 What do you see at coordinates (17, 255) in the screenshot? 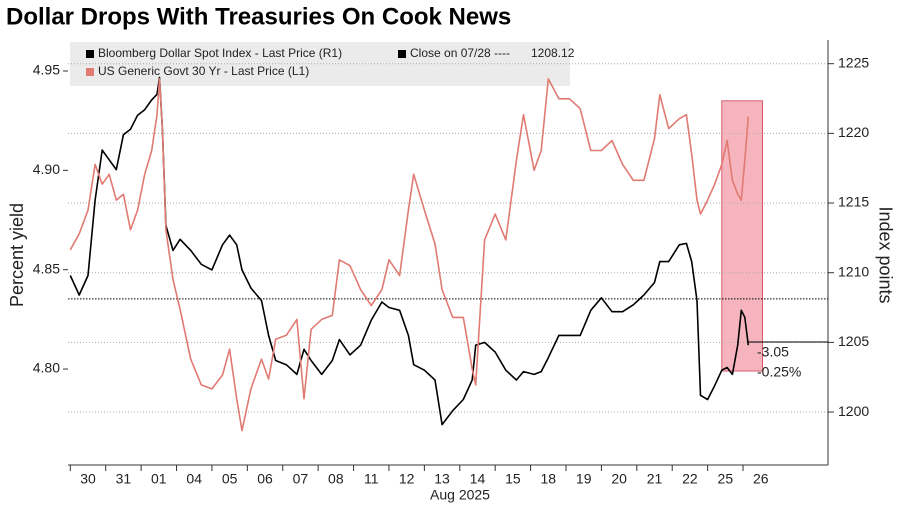
I see `y-axis-title: Percent yield` at bounding box center [17, 255].